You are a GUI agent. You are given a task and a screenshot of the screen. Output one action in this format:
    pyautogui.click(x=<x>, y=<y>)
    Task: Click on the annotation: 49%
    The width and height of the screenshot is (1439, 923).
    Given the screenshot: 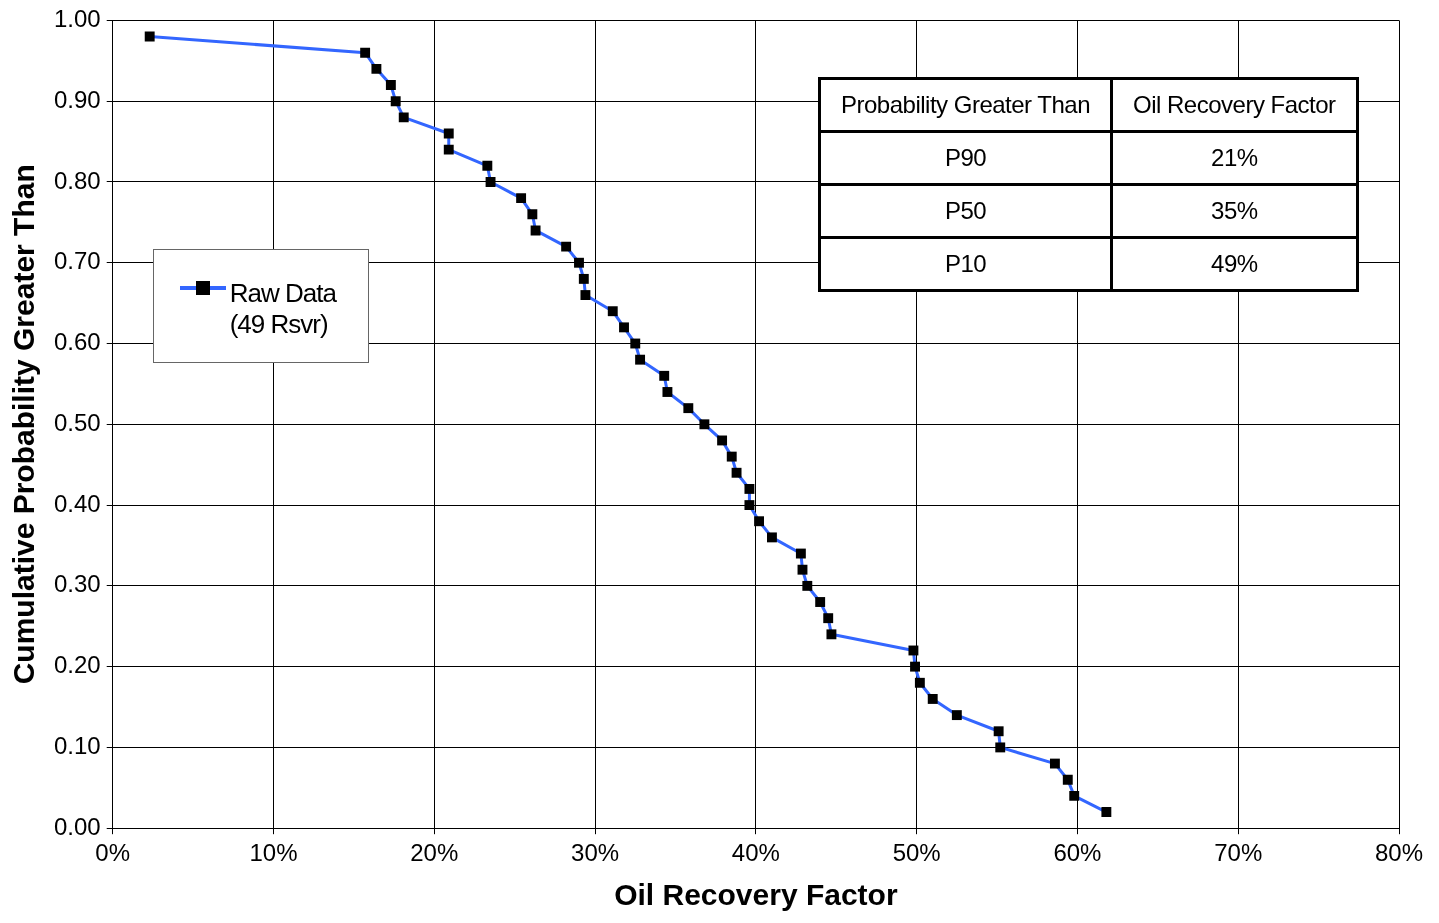 What is the action you would take?
    pyautogui.click(x=1234, y=264)
    